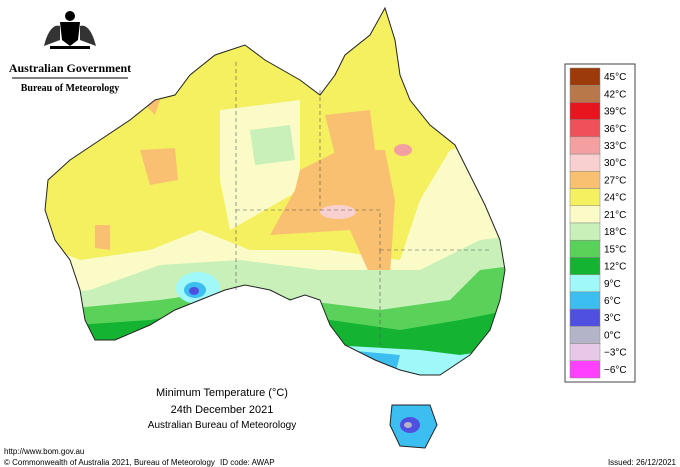  I want to click on id-code: ID code: AWAP, so click(247, 462).